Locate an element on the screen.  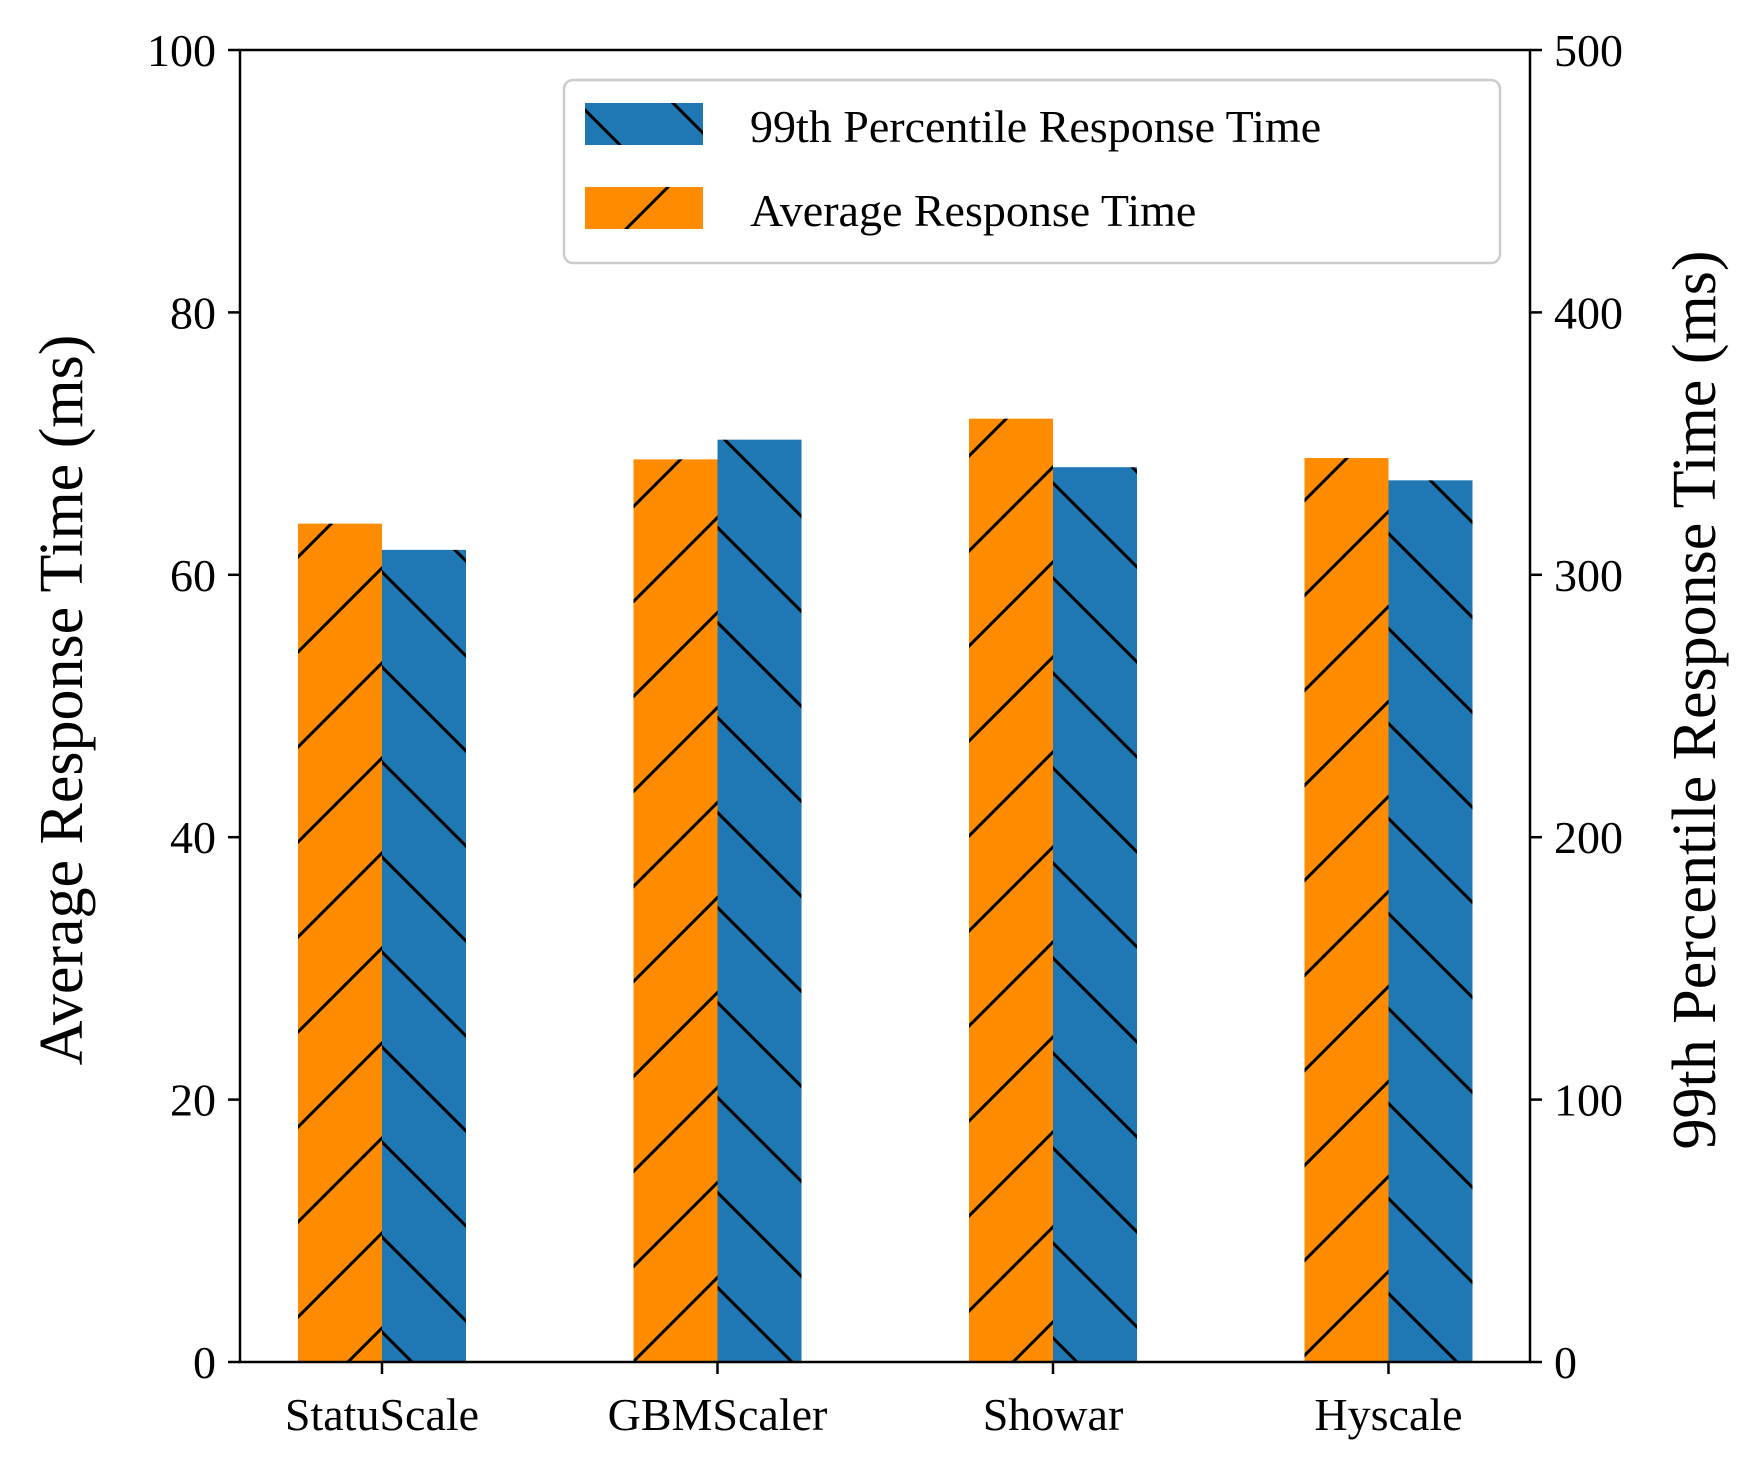
y-right-tick-label: 200 is located at coordinates (1588, 837).